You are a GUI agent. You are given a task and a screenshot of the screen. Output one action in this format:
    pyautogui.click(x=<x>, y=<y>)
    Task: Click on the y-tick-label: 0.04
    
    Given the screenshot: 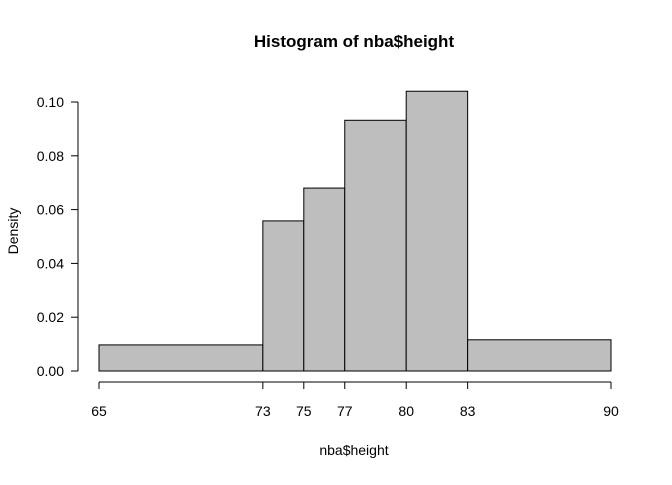 What is the action you would take?
    pyautogui.click(x=50, y=263)
    